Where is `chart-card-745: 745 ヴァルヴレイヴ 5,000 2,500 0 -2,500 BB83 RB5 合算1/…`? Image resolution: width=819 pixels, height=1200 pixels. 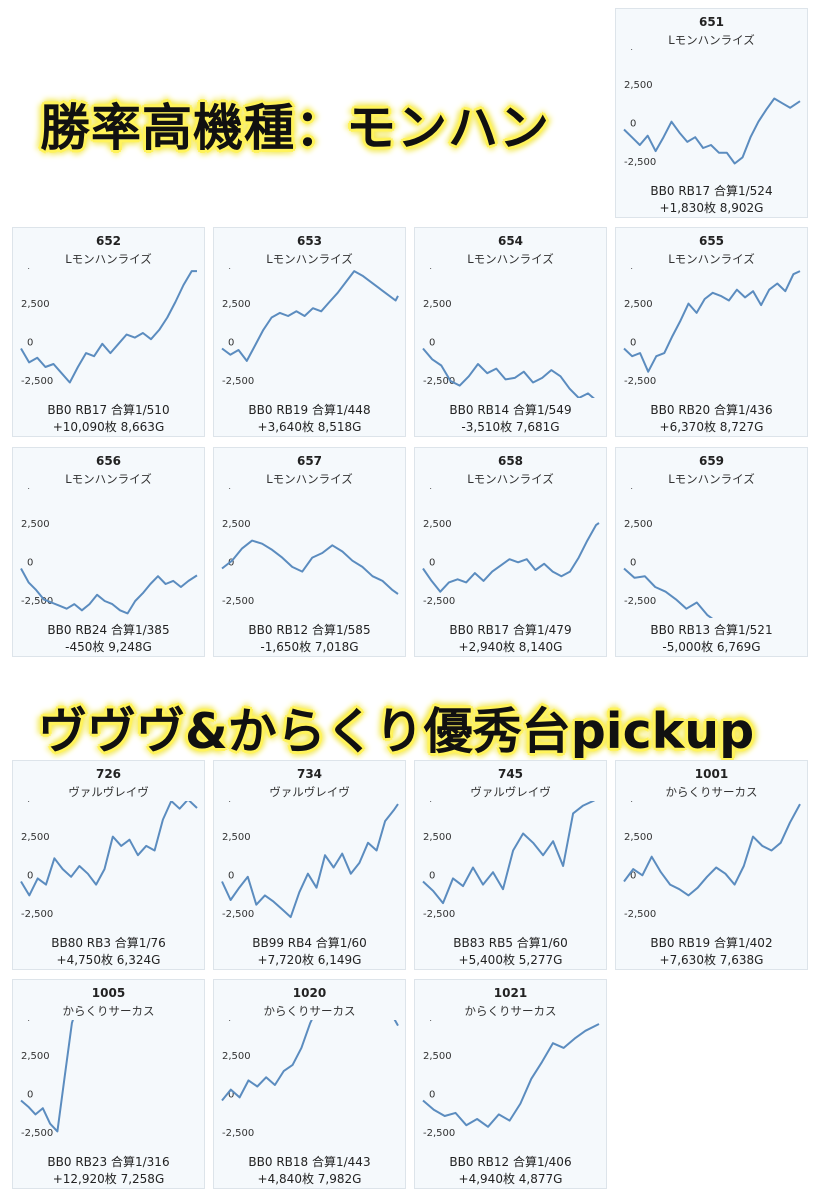 chart-card-745: 745 ヴァルヴレイヴ 5,000 2,500 0 -2,500 BB83 RB5 合算1/… is located at coordinates (510, 865).